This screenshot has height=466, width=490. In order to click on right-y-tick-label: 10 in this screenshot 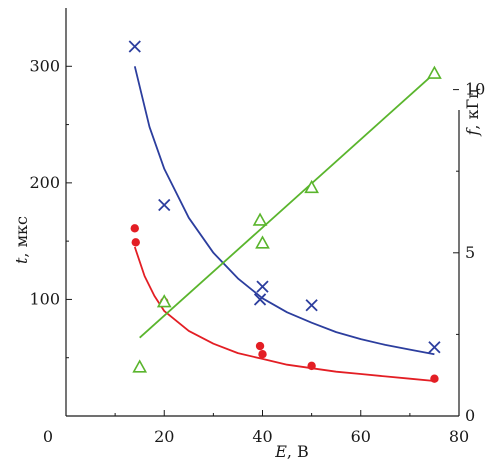, I will do `click(475, 89)`.